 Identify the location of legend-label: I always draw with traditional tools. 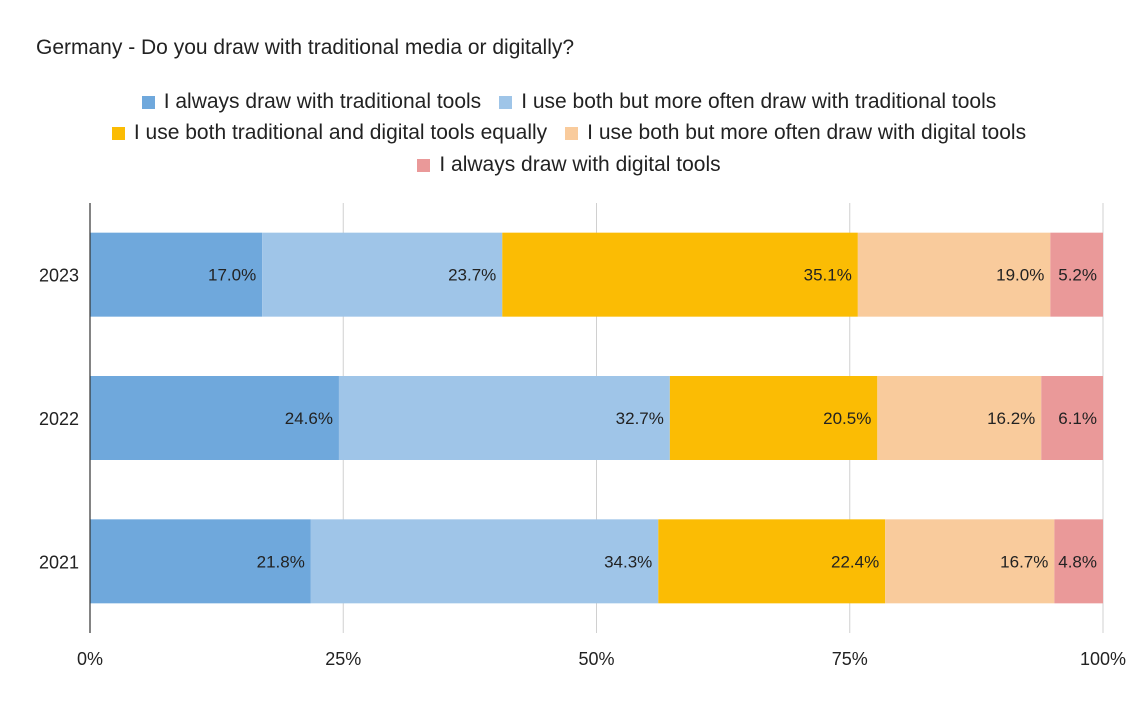
(322, 101).